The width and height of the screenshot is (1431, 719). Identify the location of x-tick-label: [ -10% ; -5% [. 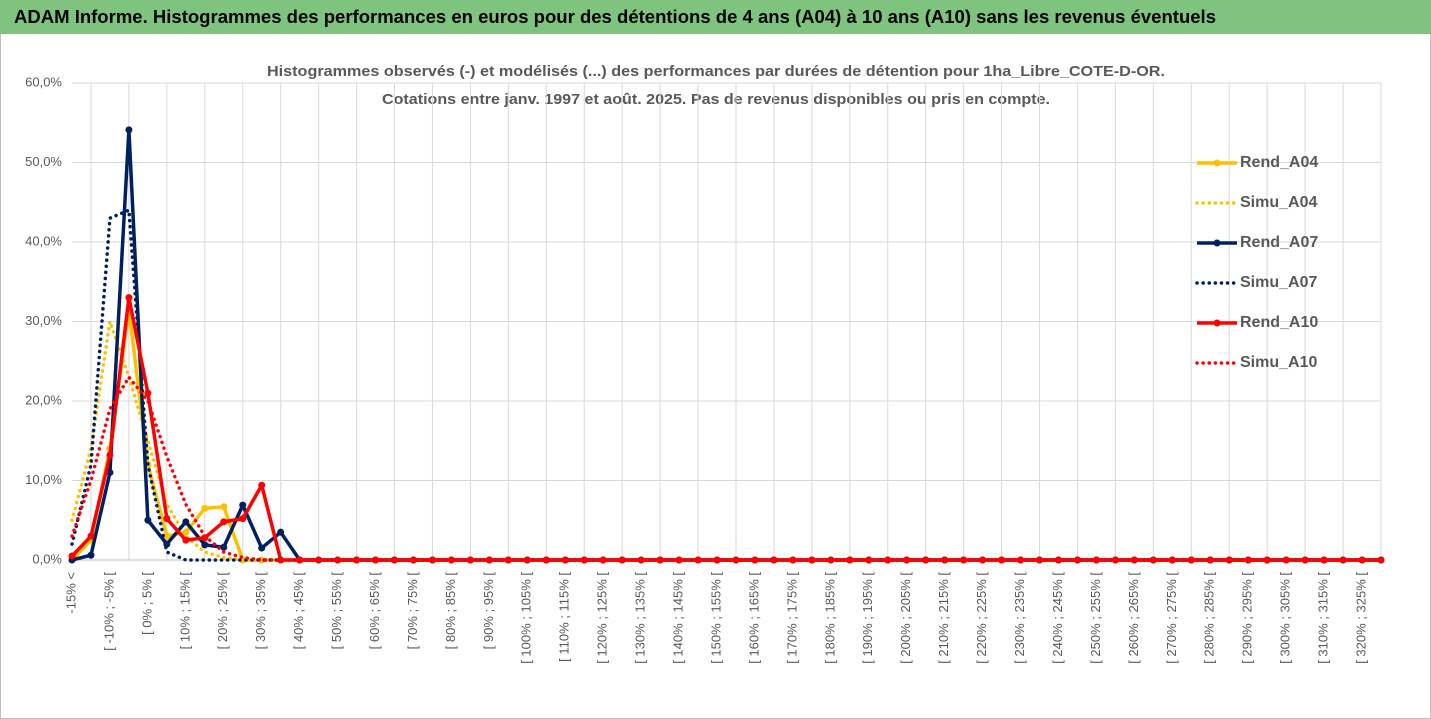
(108, 611).